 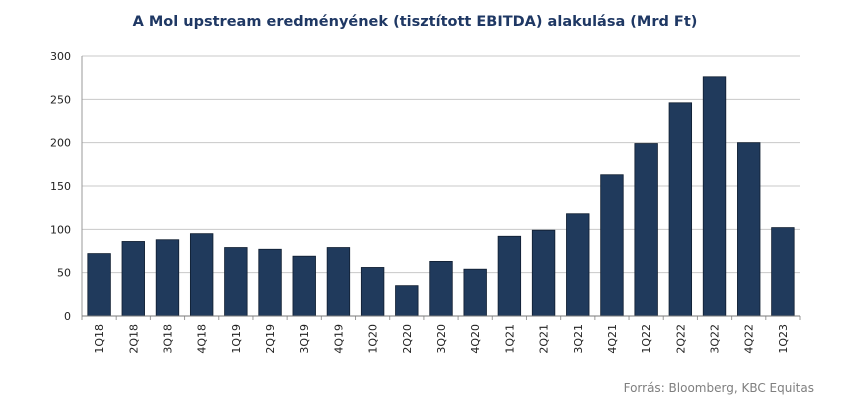 I want to click on x-tick-label: 3Q19, so click(x=304, y=339).